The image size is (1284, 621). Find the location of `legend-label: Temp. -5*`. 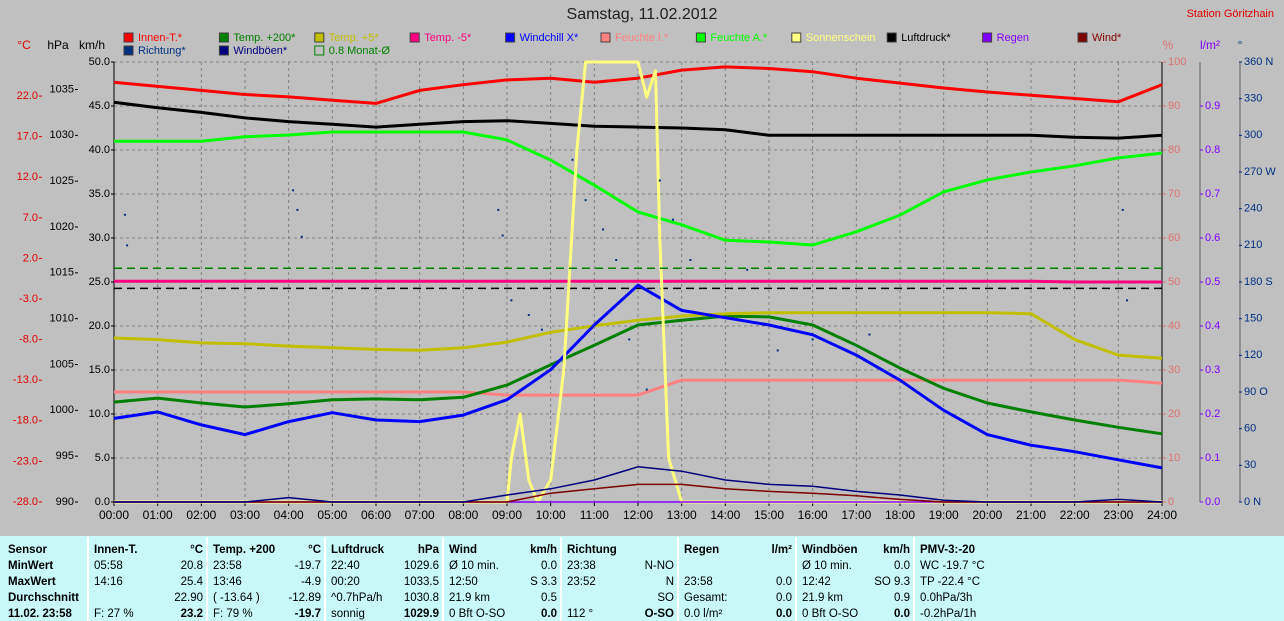

legend-label: Temp. -5* is located at coordinates (448, 38).